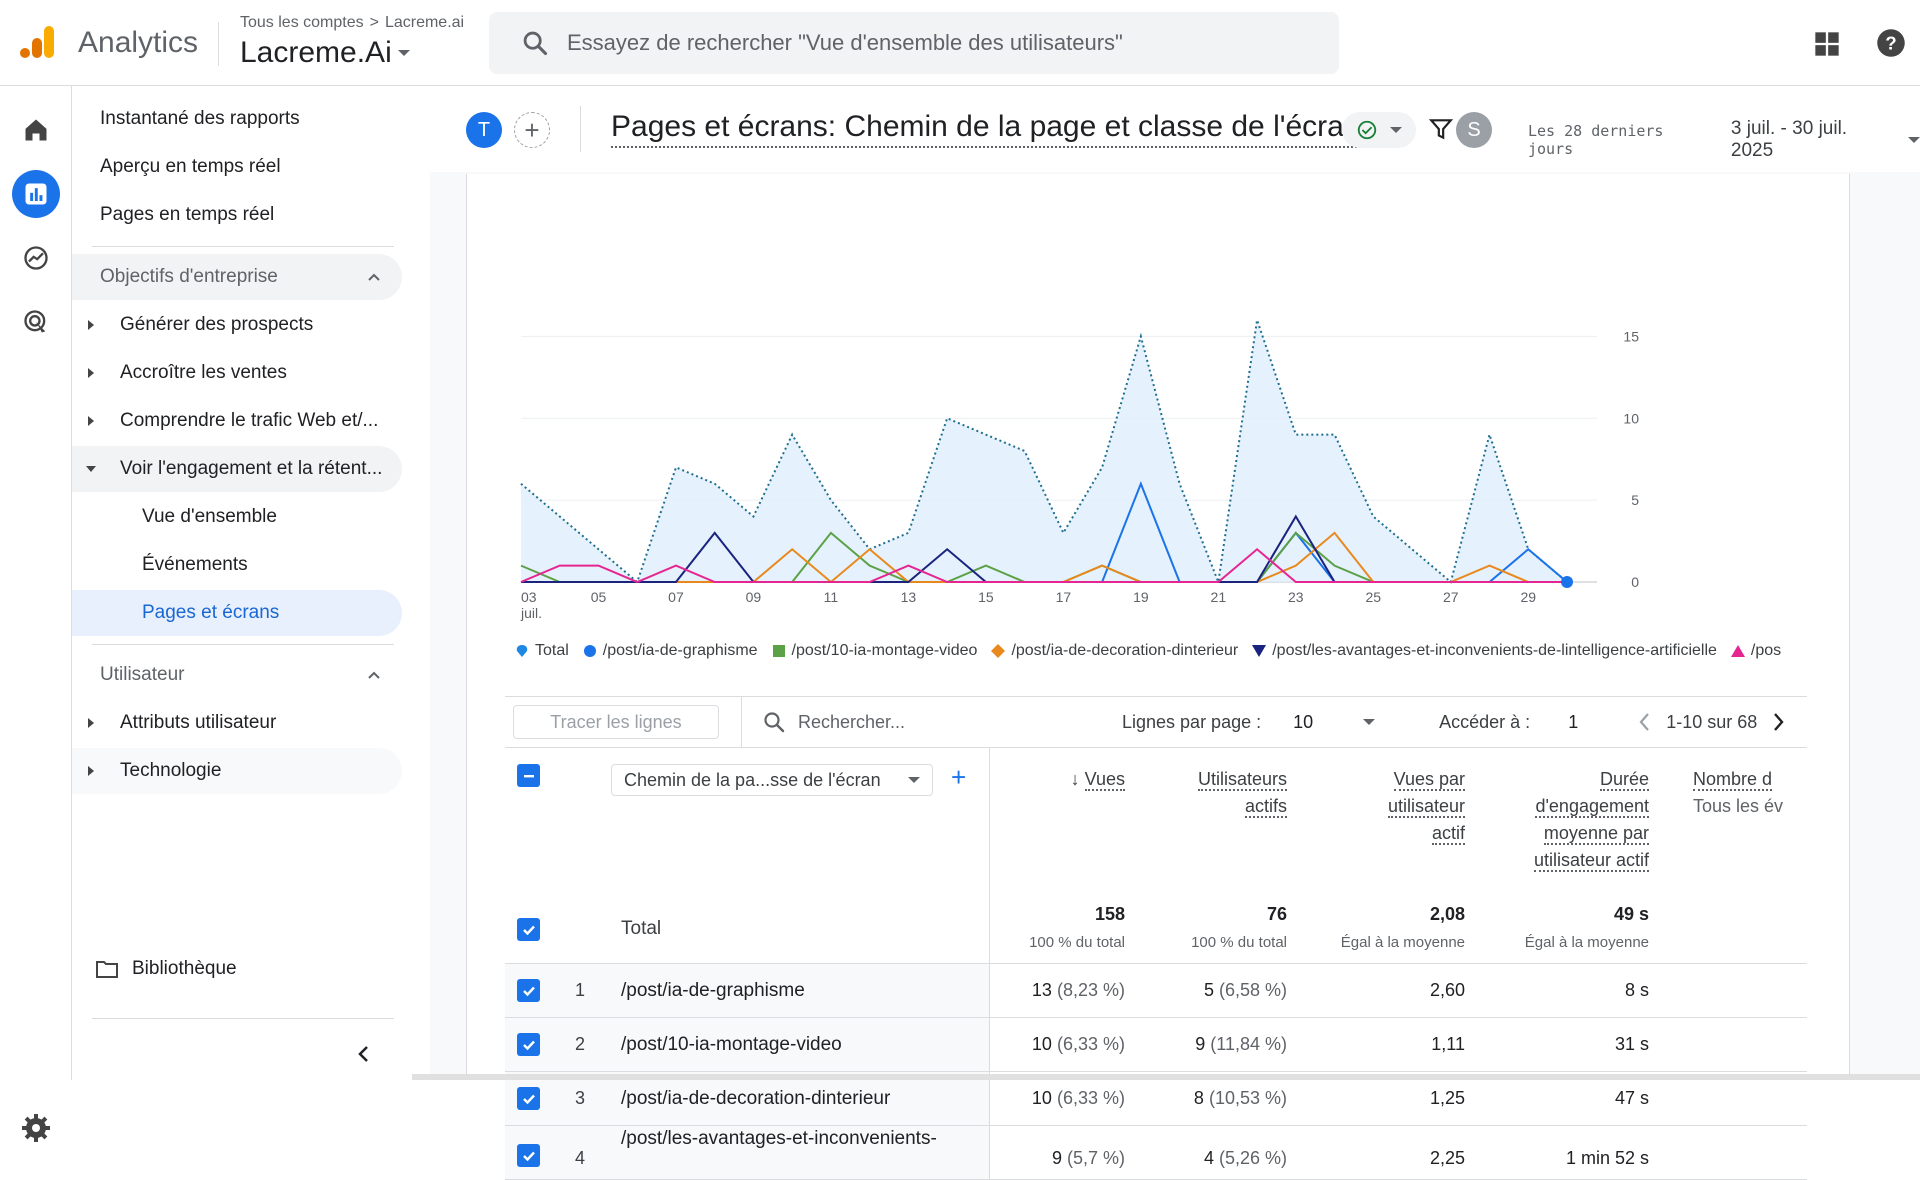 The width and height of the screenshot is (1920, 1180). I want to click on rows-per-page-select: 10, so click(1334, 722).